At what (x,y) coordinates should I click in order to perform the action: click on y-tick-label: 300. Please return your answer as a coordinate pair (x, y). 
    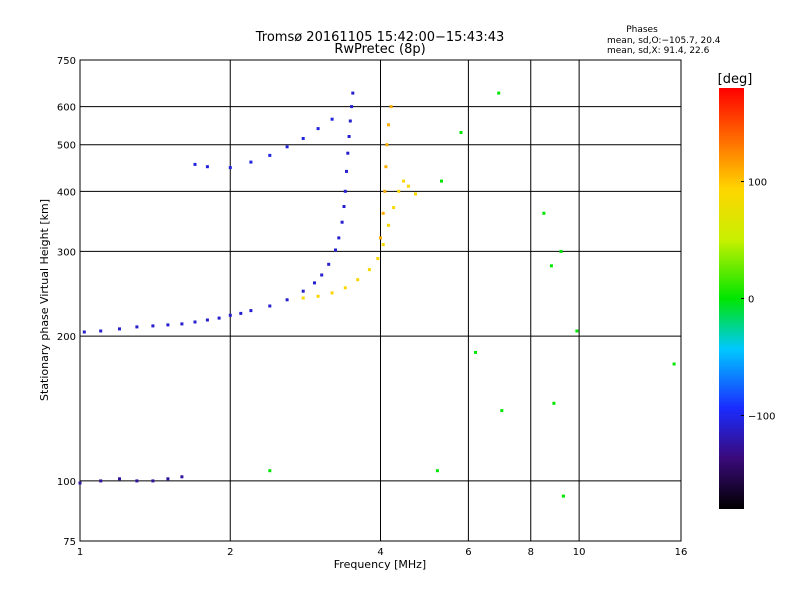
    Looking at the image, I should click on (66, 252).